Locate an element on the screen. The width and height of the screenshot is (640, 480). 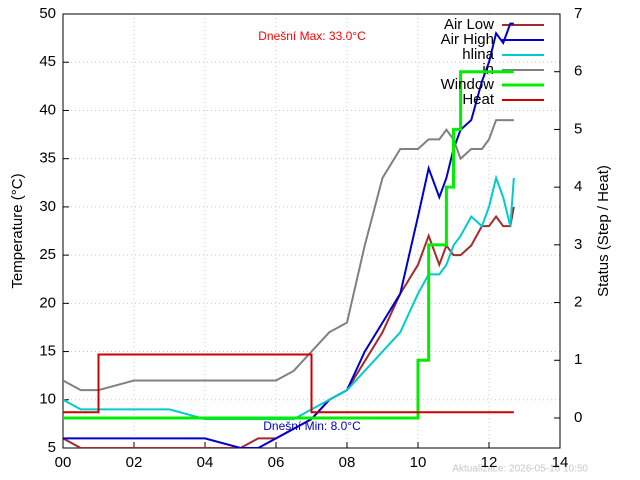
y2-tick-label: 7 is located at coordinates (578, 13).